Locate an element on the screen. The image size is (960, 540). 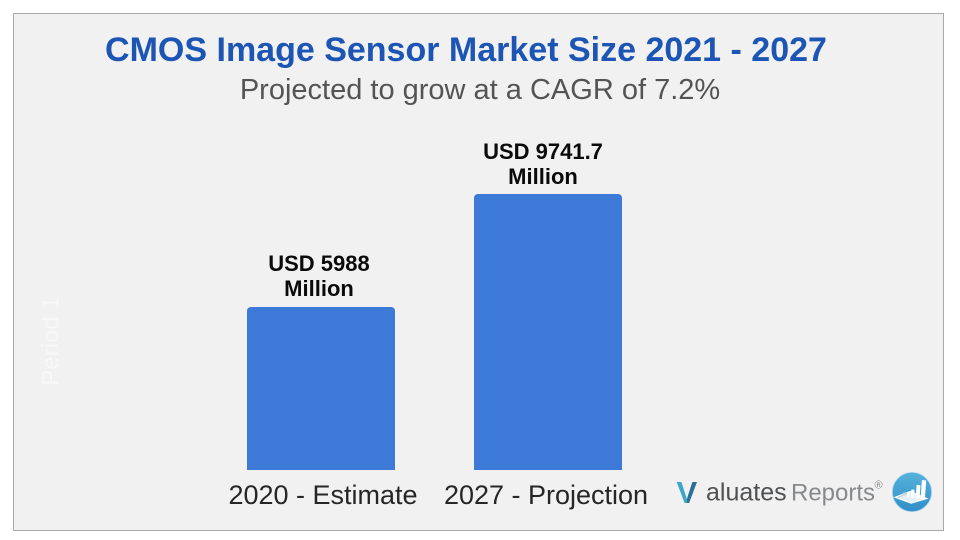
svg-text: V is located at coordinates (687, 492).